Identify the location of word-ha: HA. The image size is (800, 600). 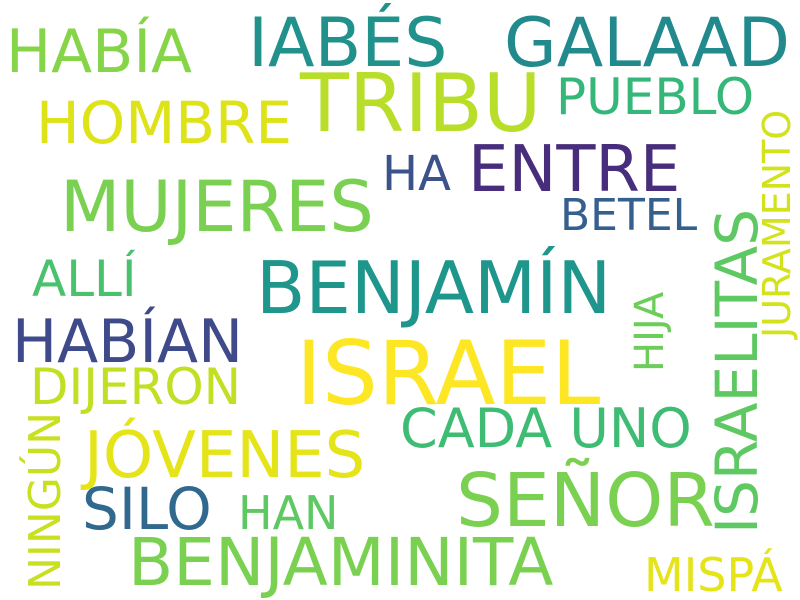
(416, 174).